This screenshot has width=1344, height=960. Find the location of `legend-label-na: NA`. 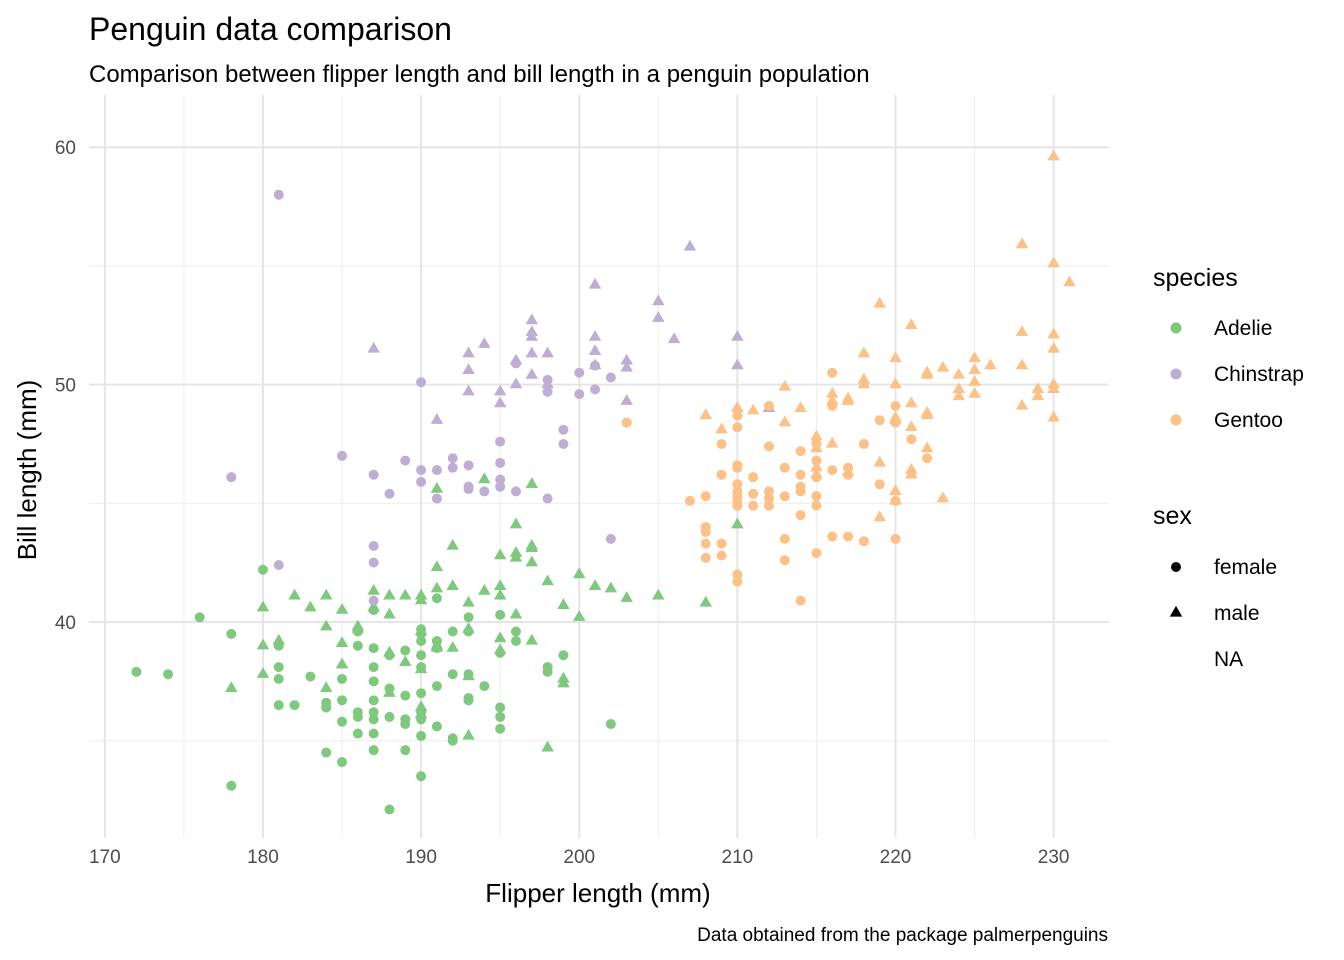

legend-label-na: NA is located at coordinates (1228, 659).